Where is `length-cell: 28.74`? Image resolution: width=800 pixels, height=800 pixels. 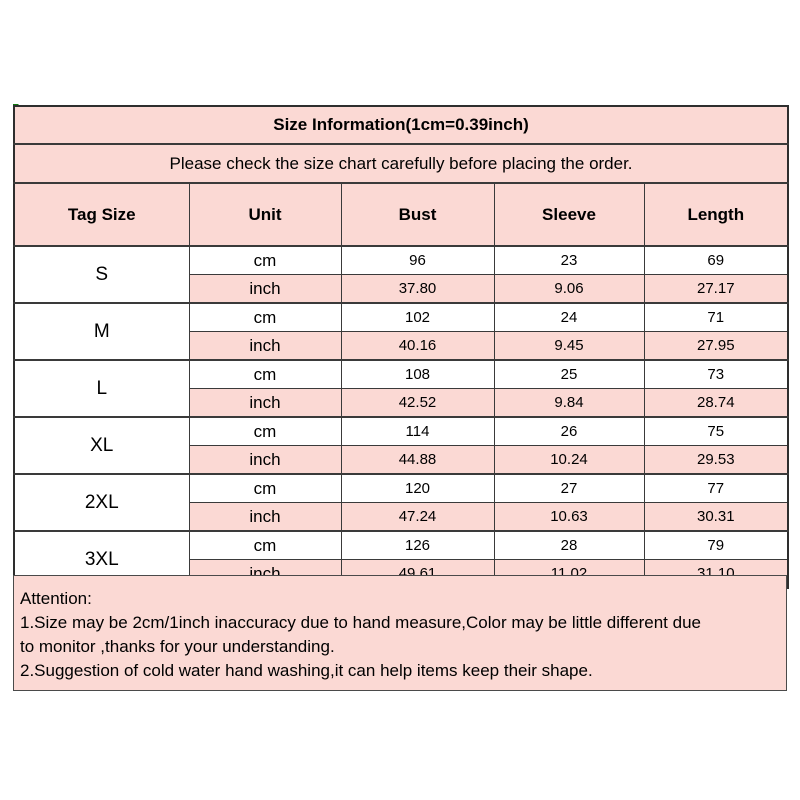 length-cell: 28.74 is located at coordinates (716, 403).